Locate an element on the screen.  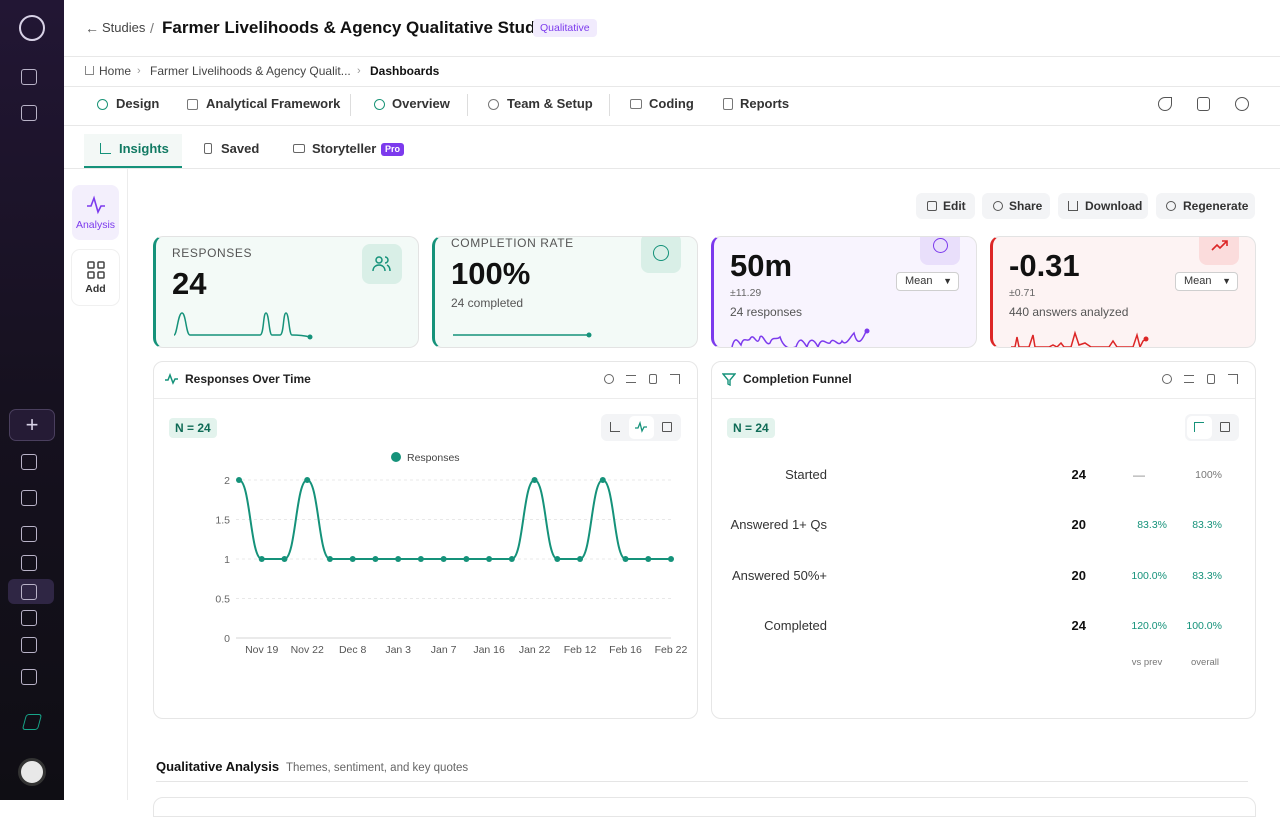
back-link: Studies is located at coordinates (124, 27).